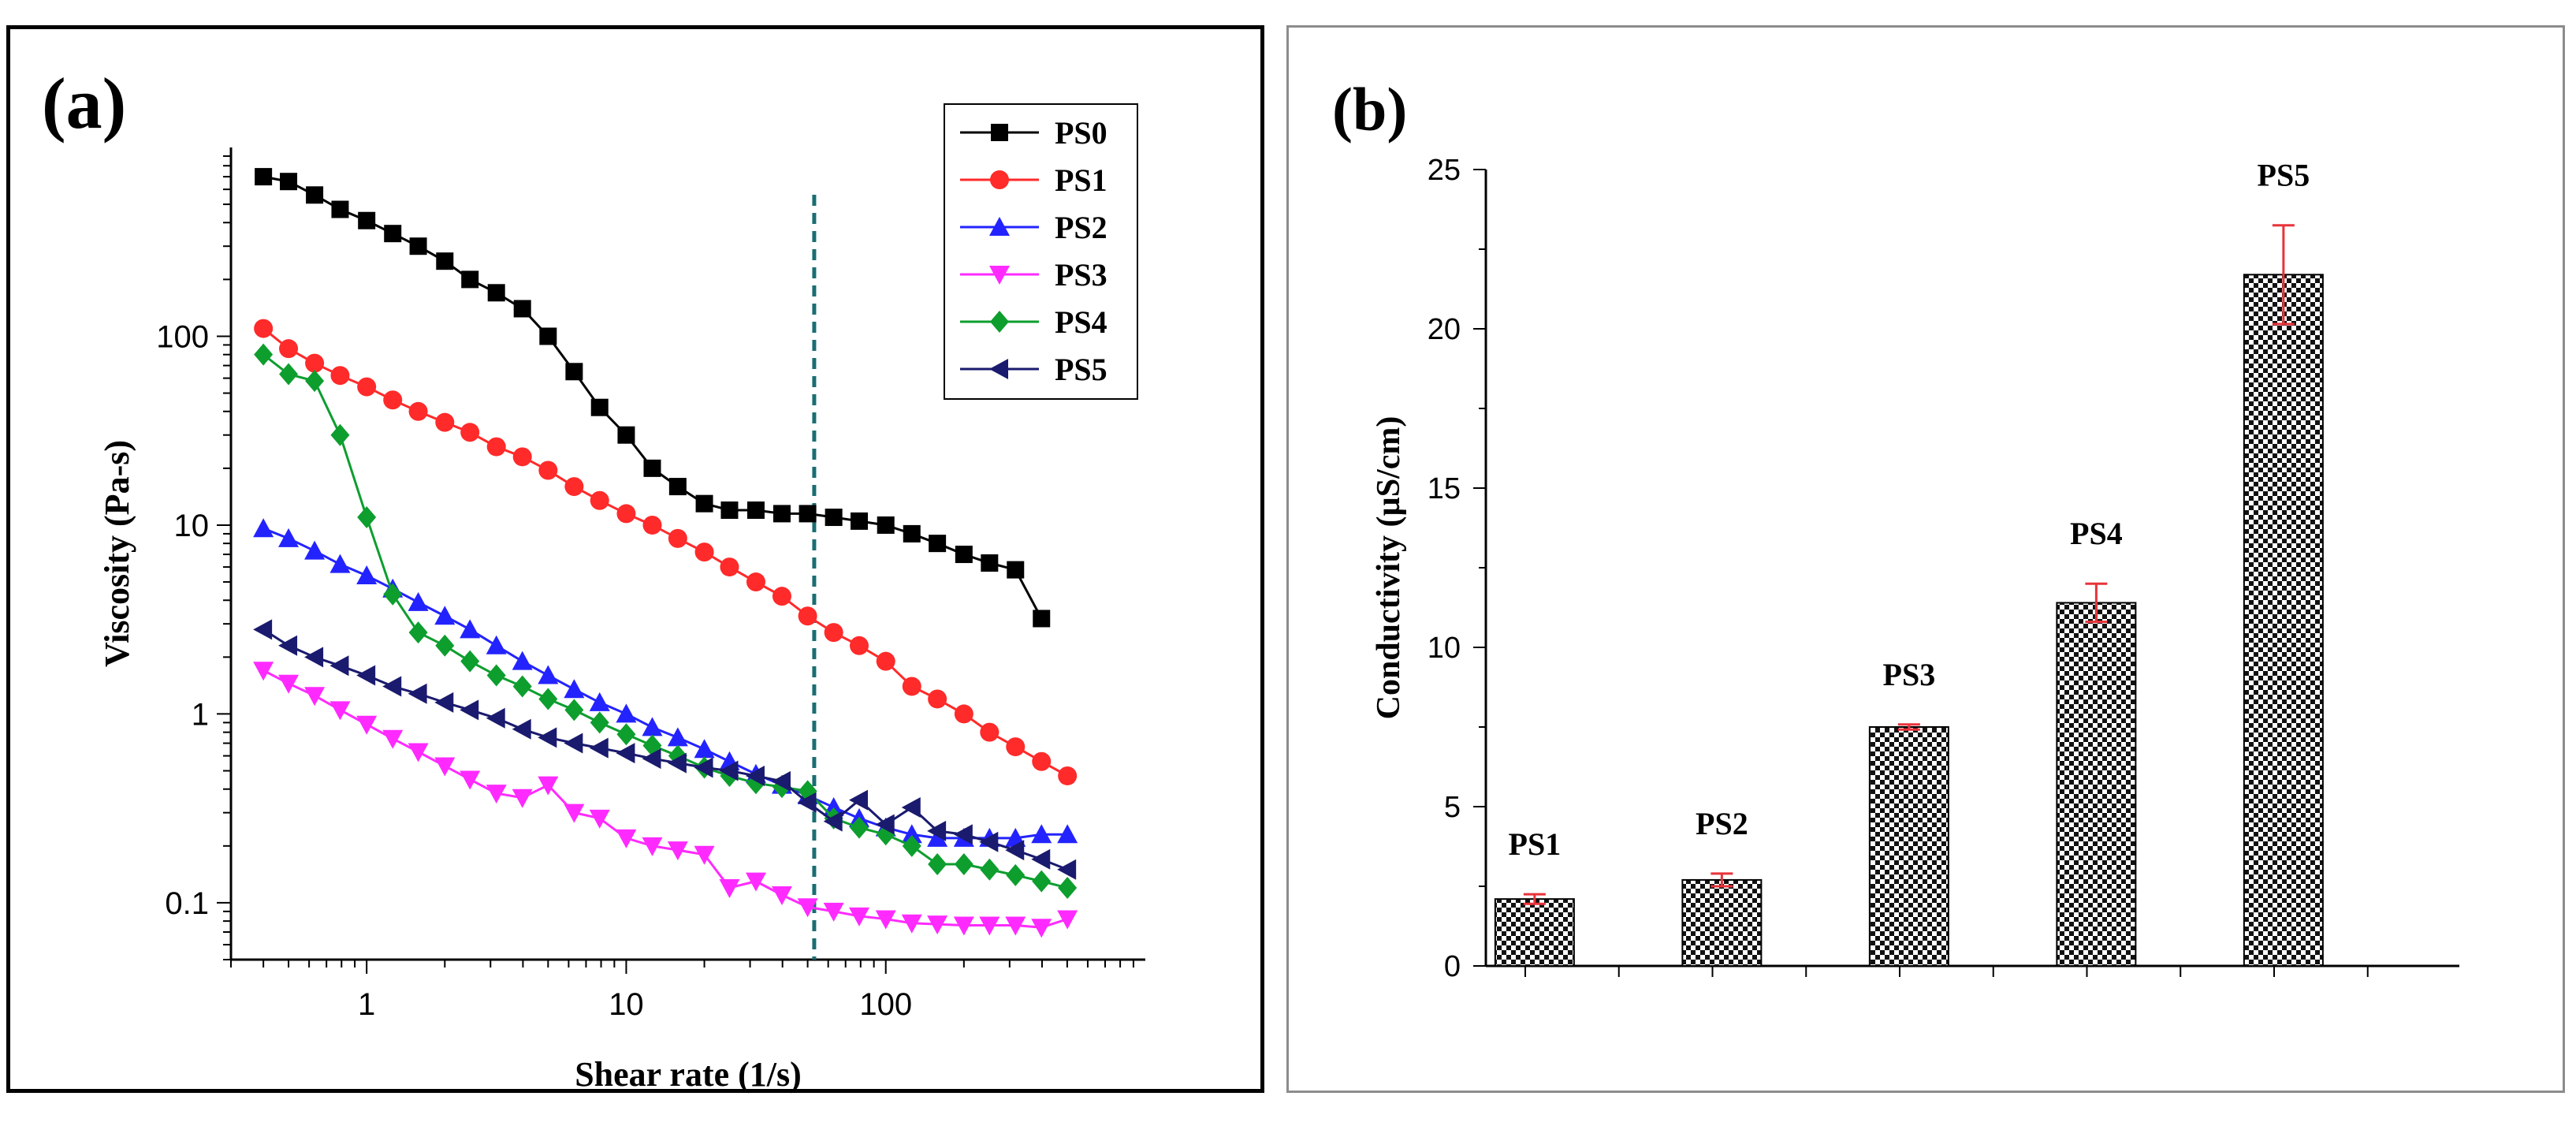  Describe the element at coordinates (2284, 175) in the screenshot. I see `bar-label: PS5` at that location.